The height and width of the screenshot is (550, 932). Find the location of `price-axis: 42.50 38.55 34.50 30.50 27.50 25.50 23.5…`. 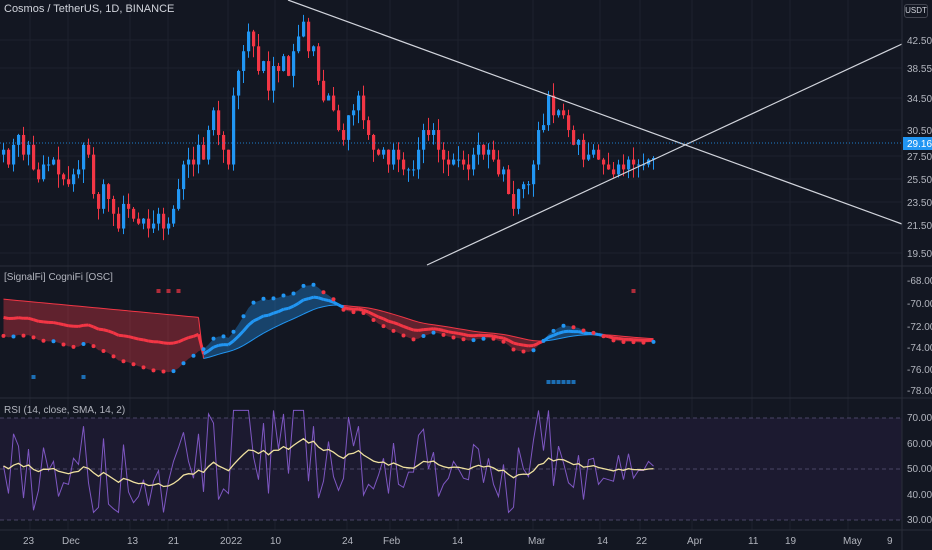

price-axis: 42.50 38.55 34.50 30.50 27.50 25.50 23.5… is located at coordinates (917, 148).